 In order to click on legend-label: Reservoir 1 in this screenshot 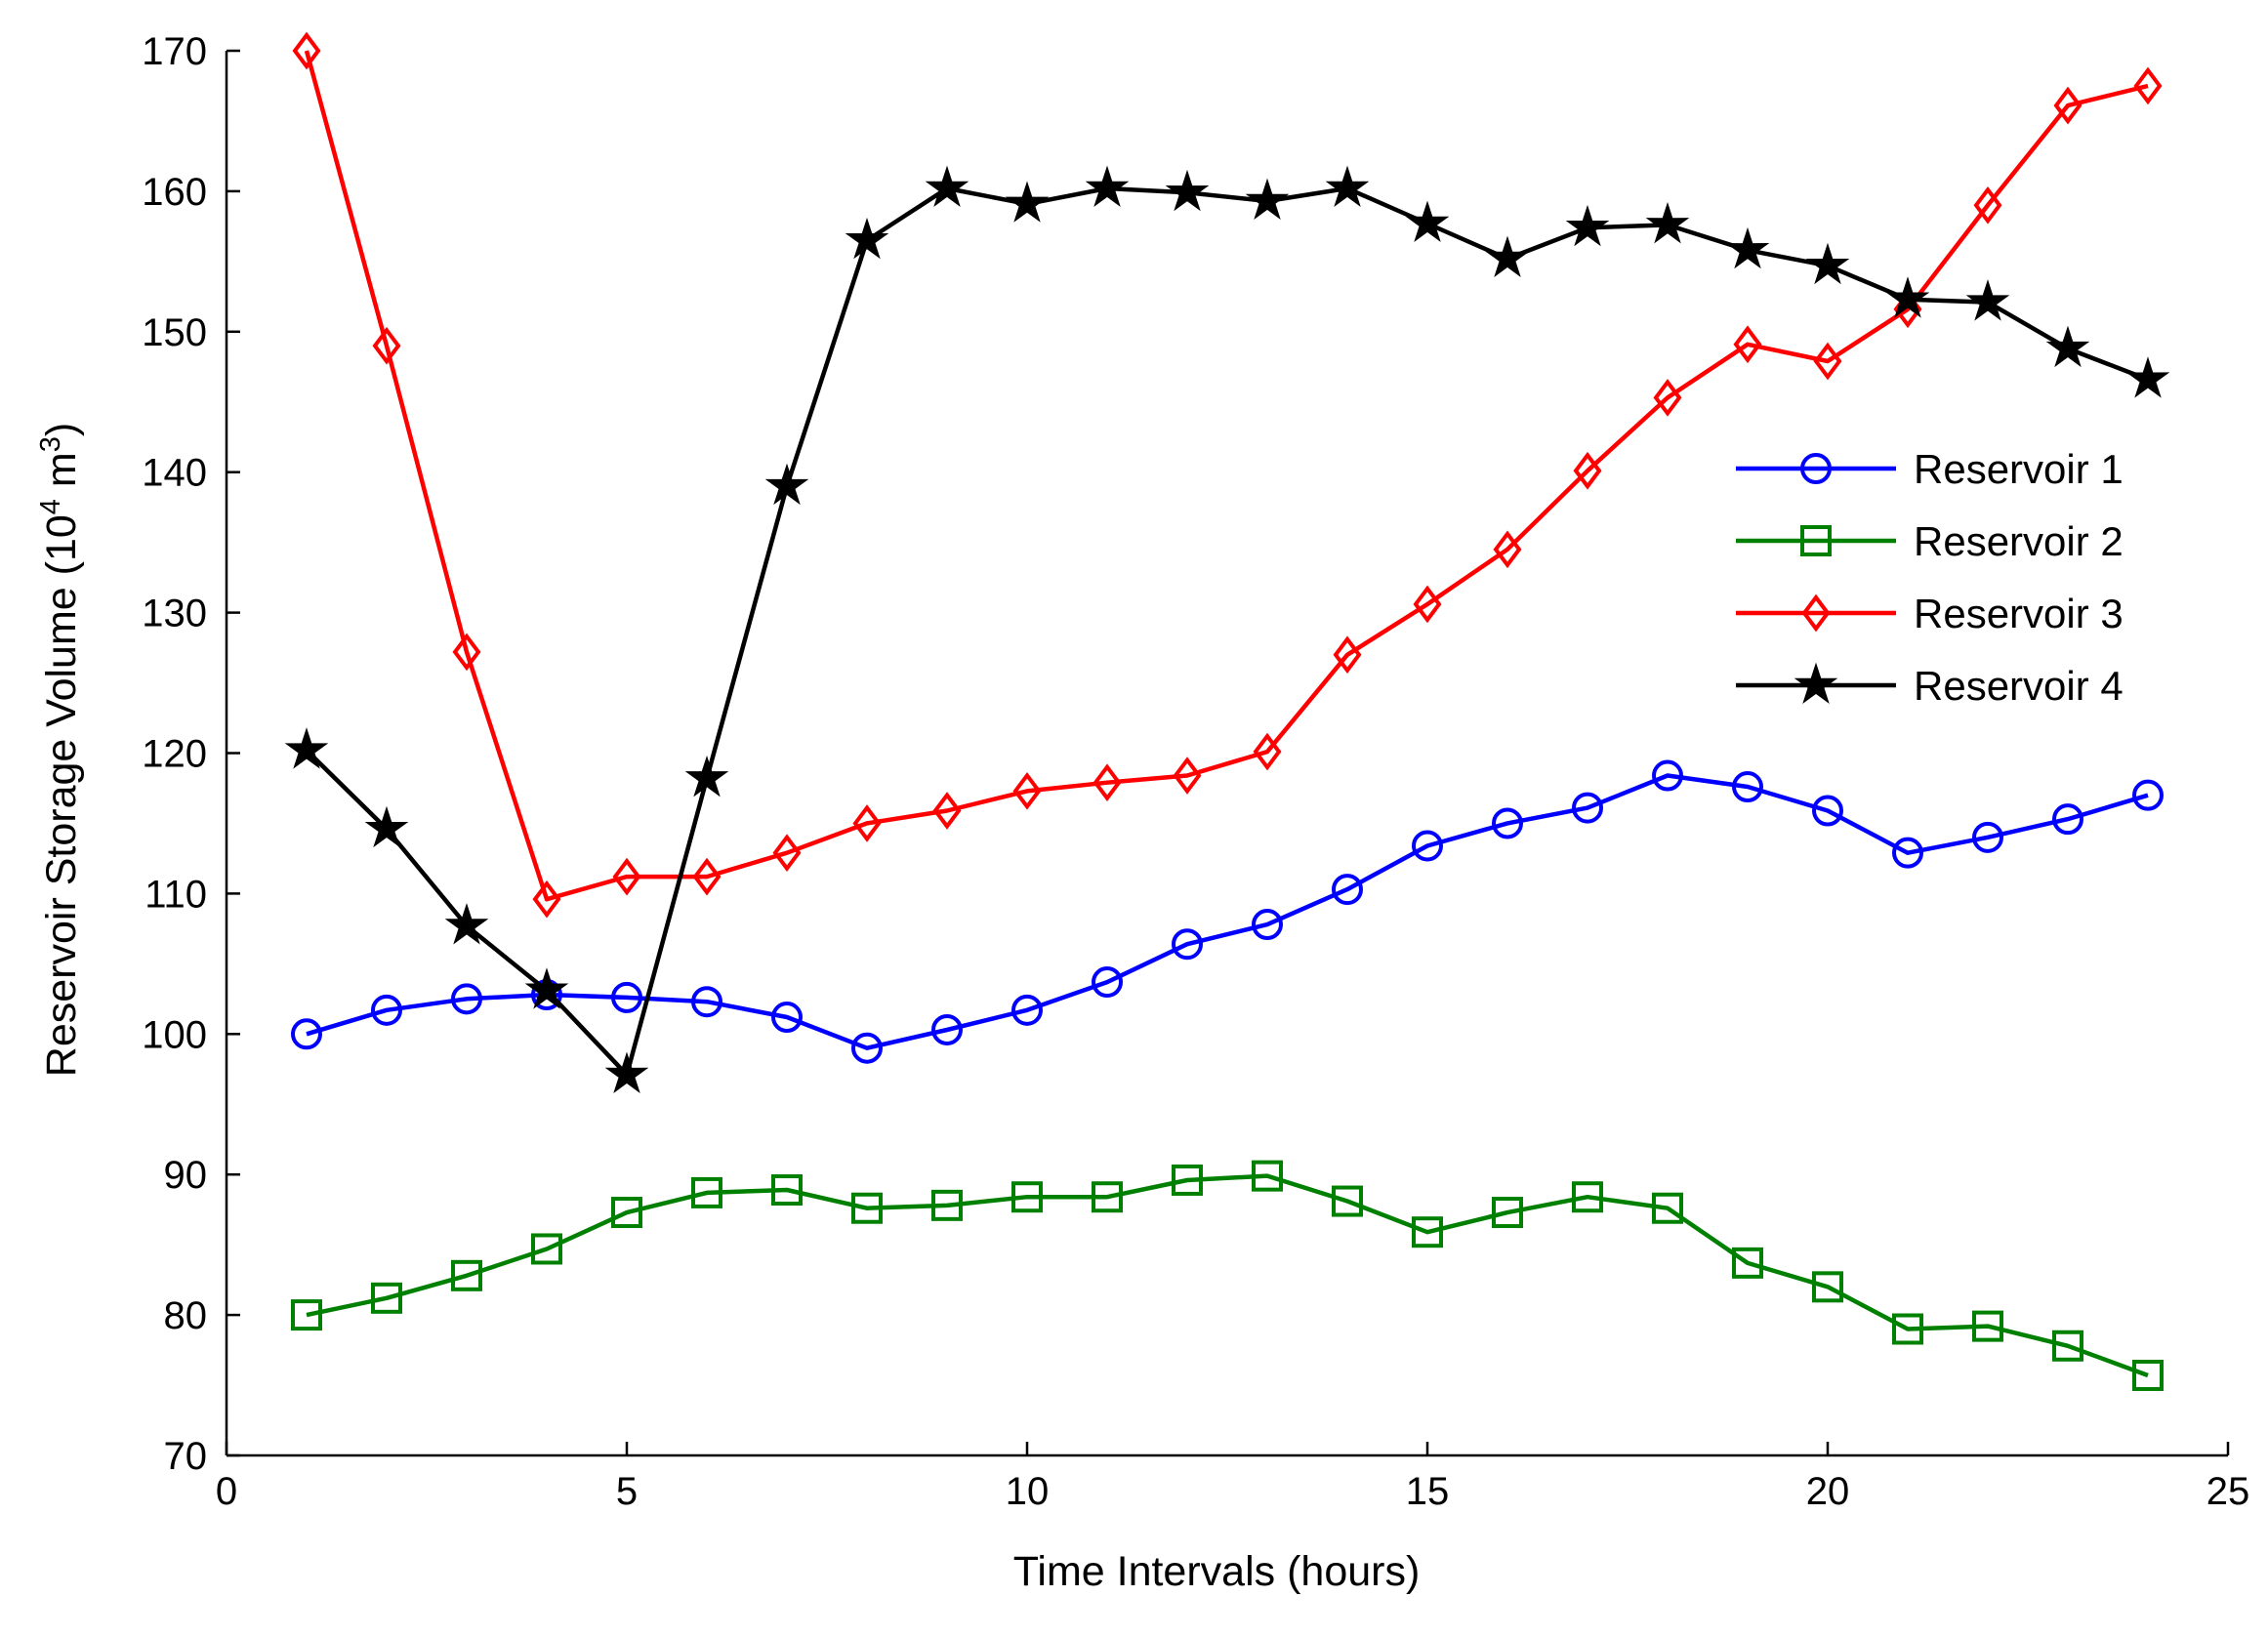, I will do `click(2019, 469)`.